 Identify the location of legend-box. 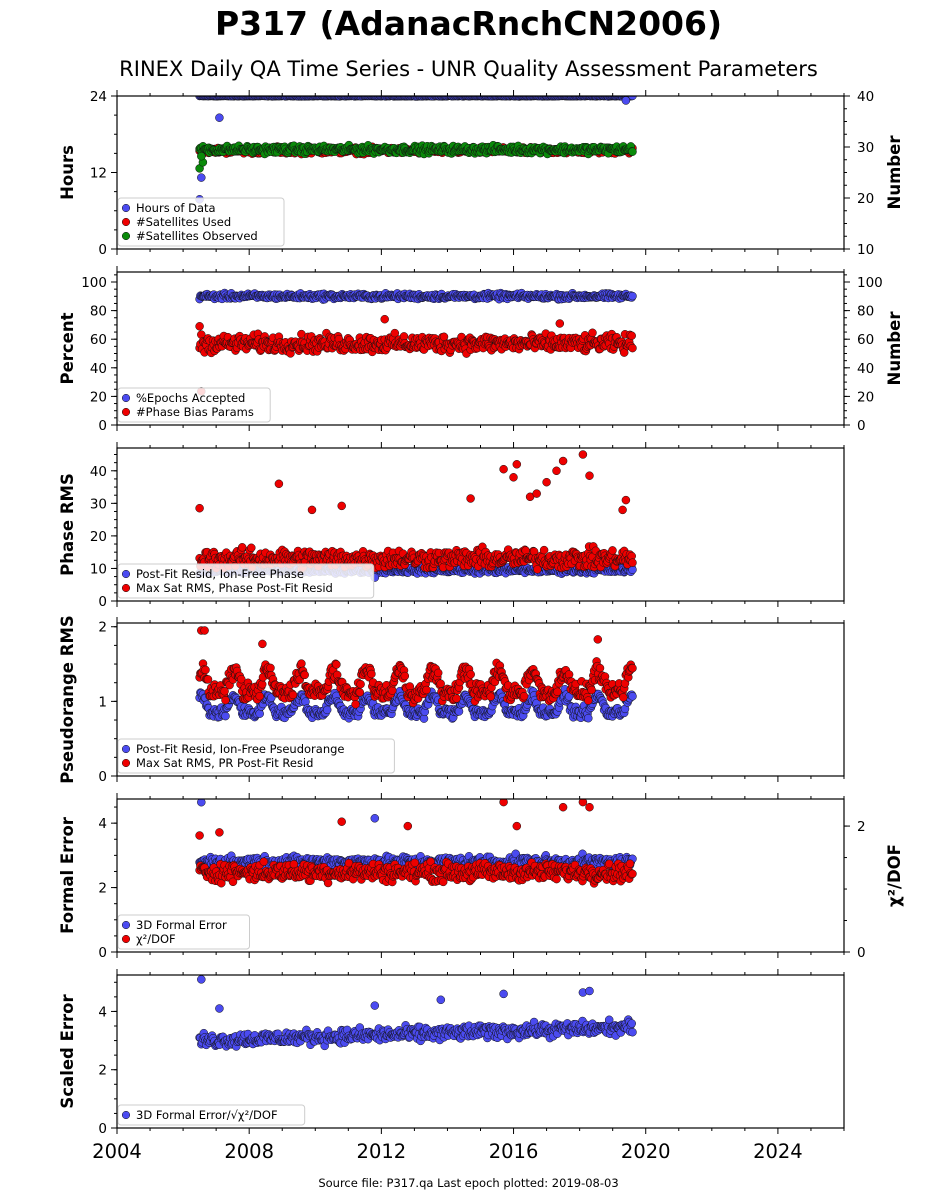
(194, 405).